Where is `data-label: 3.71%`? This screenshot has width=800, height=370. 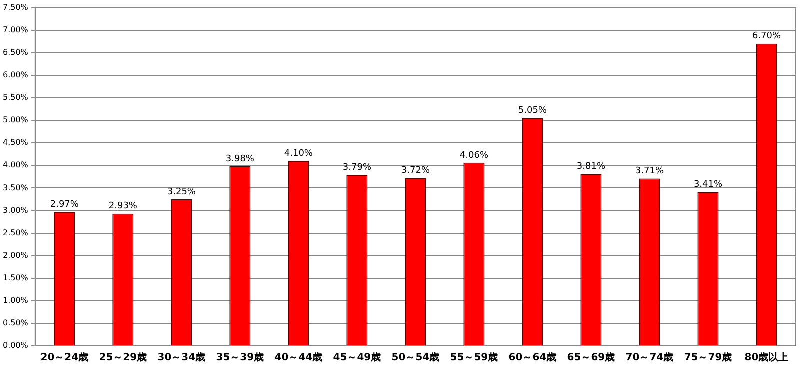
data-label: 3.71% is located at coordinates (649, 171).